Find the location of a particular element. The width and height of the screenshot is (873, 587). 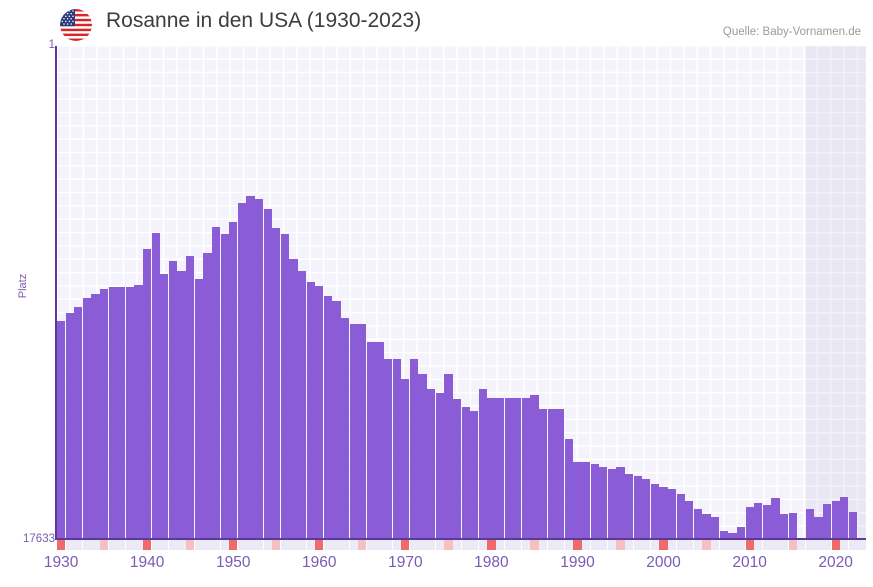

bar-2007 is located at coordinates (723, 535).